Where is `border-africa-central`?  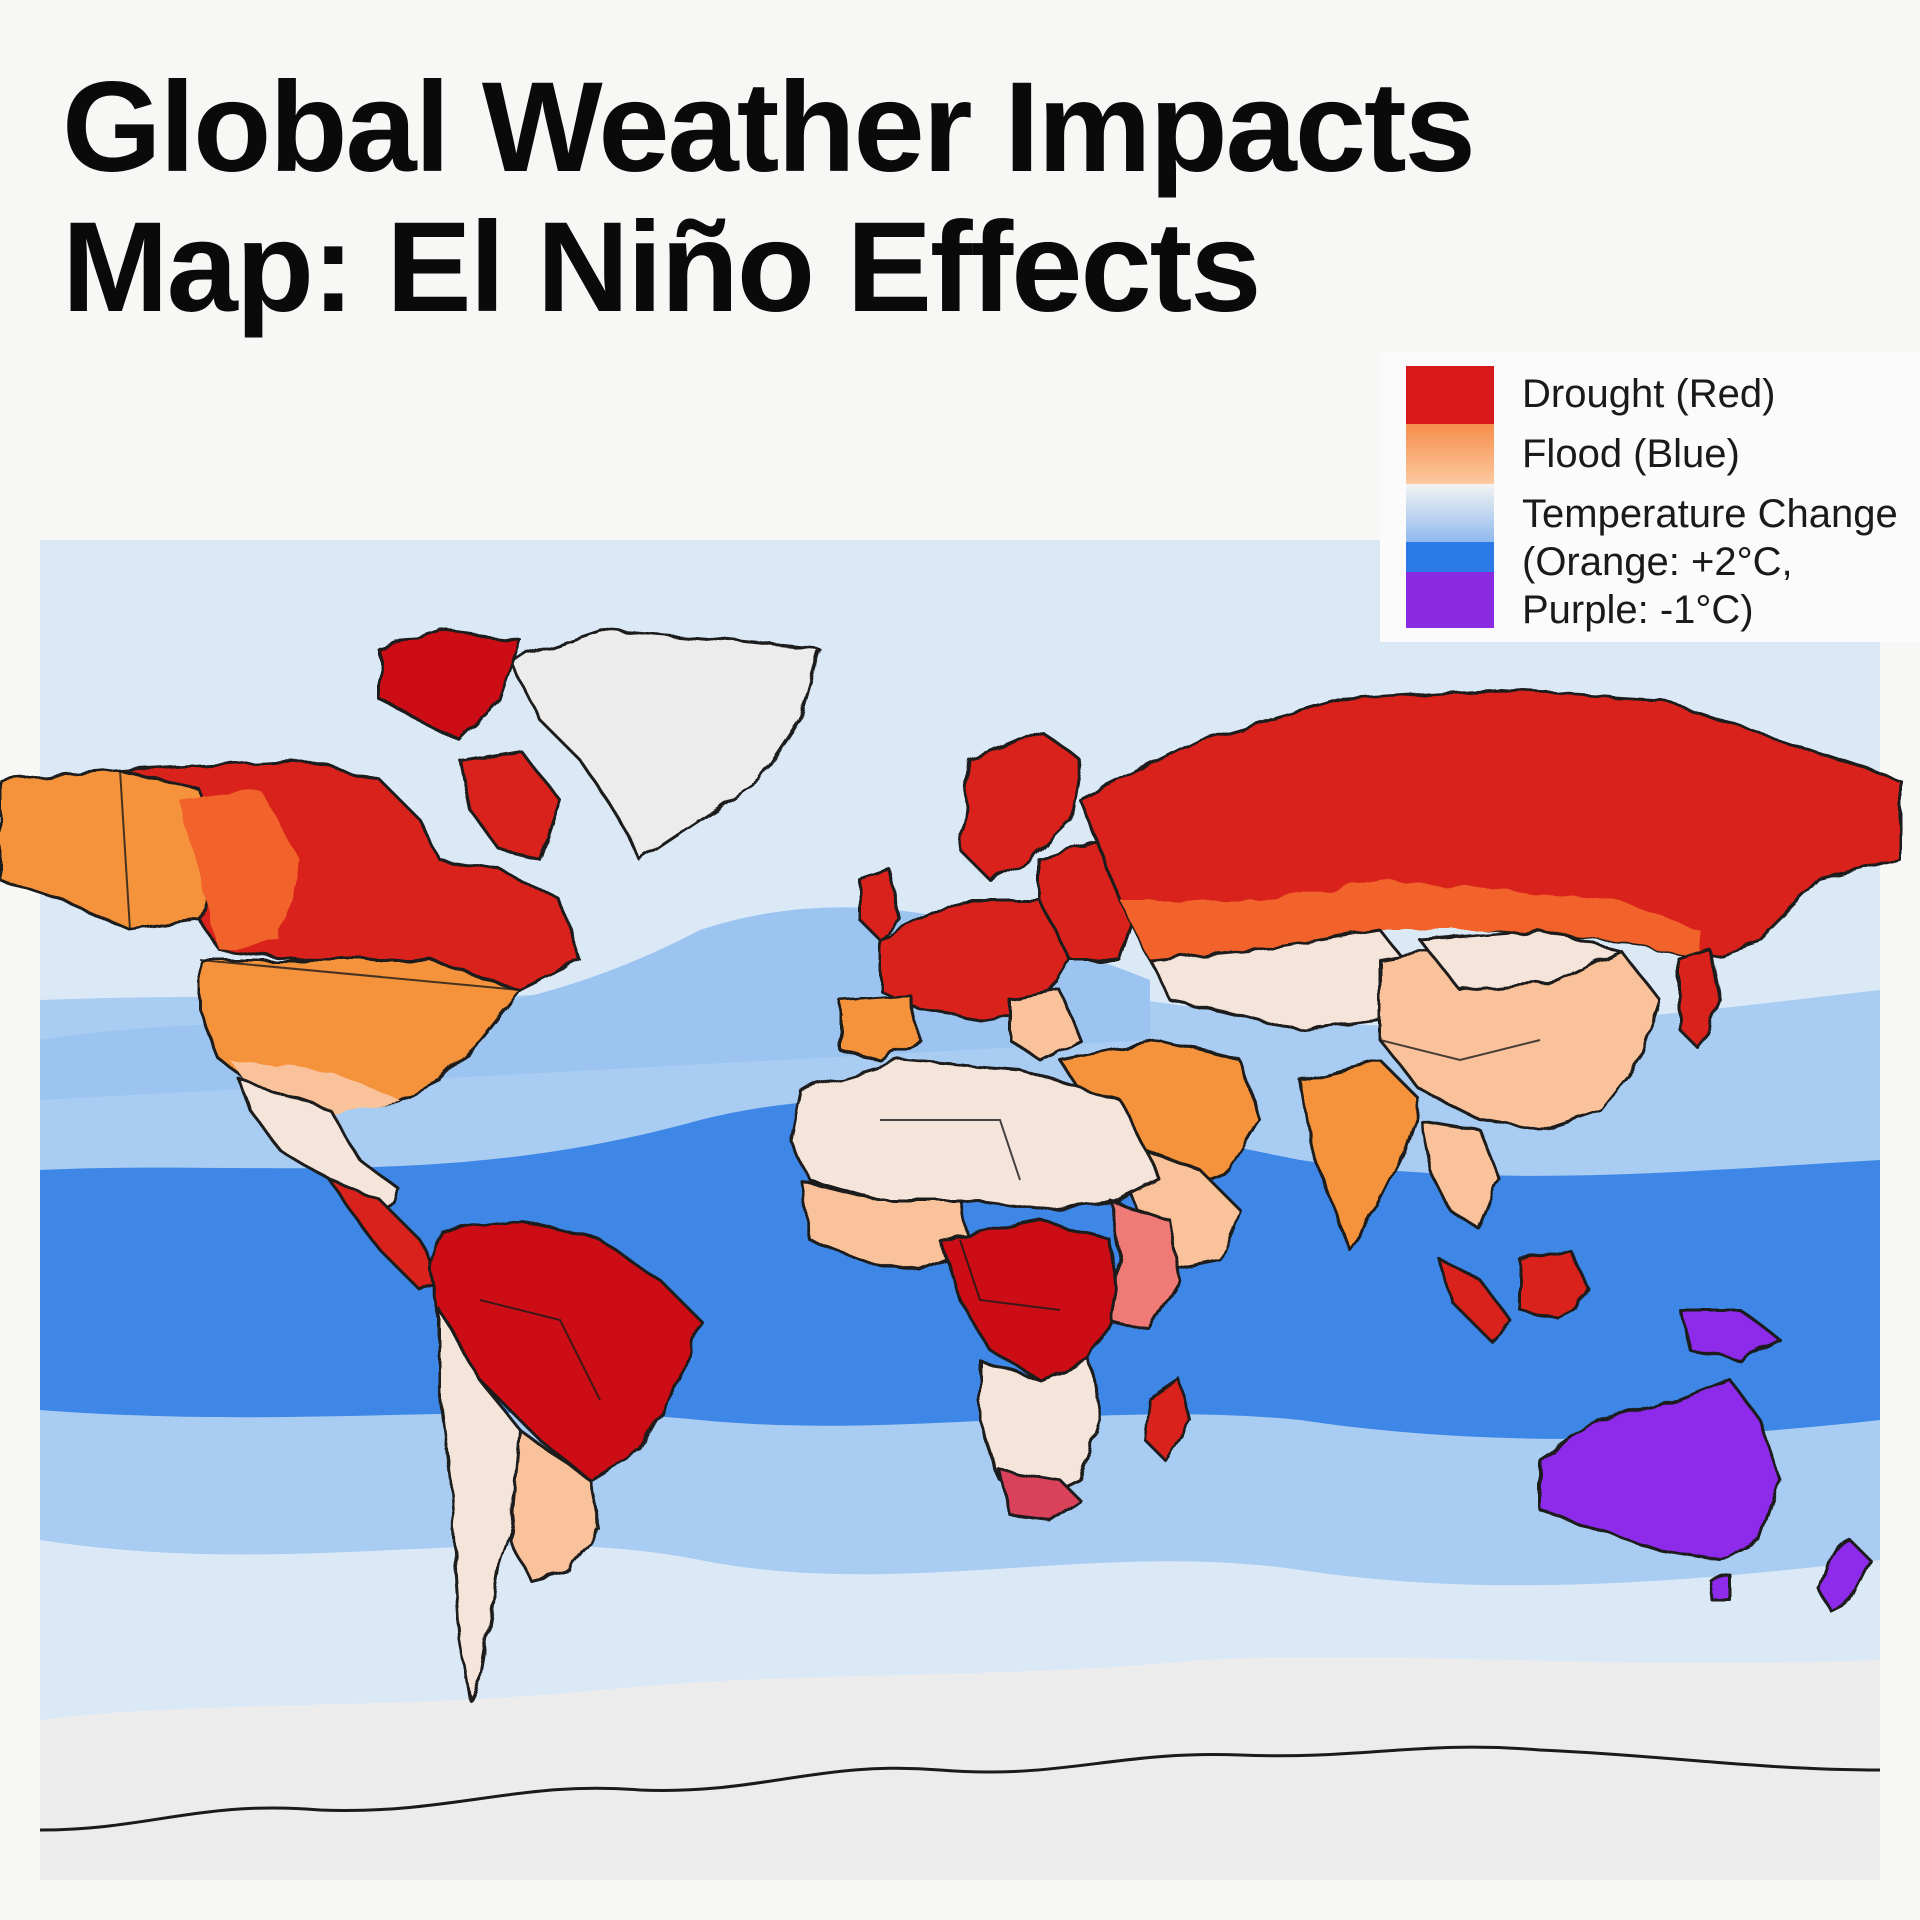
border-africa-central is located at coordinates (1010, 1275).